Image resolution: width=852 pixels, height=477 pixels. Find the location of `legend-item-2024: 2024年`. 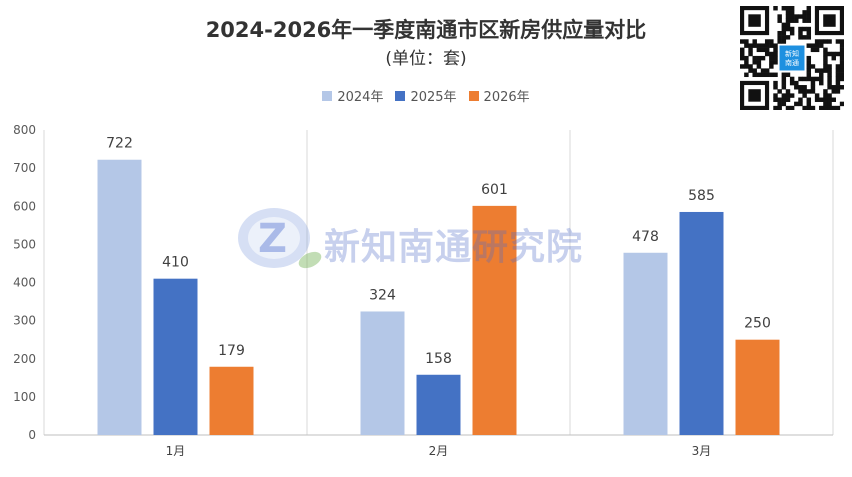

legend-item-2024: 2024年 is located at coordinates (352, 95).